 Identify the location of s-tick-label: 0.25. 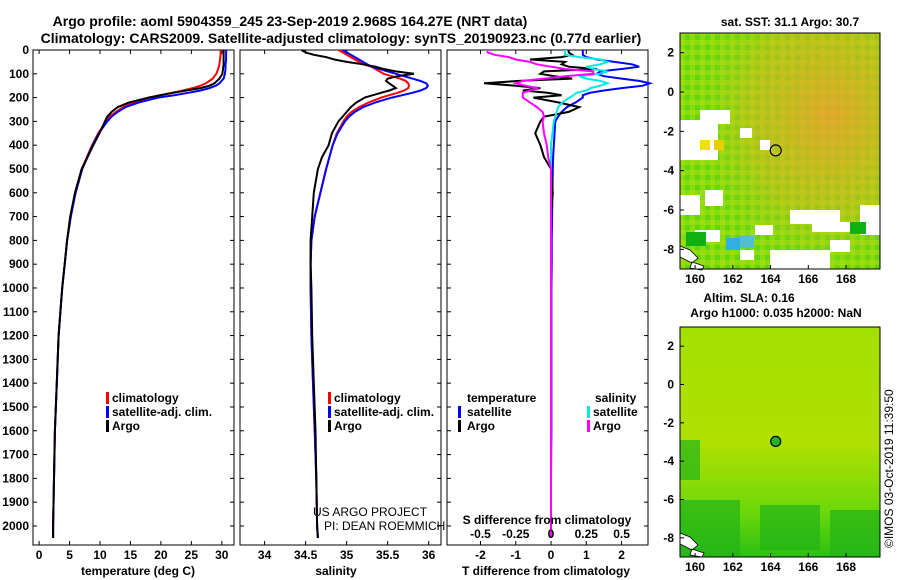
(587, 534).